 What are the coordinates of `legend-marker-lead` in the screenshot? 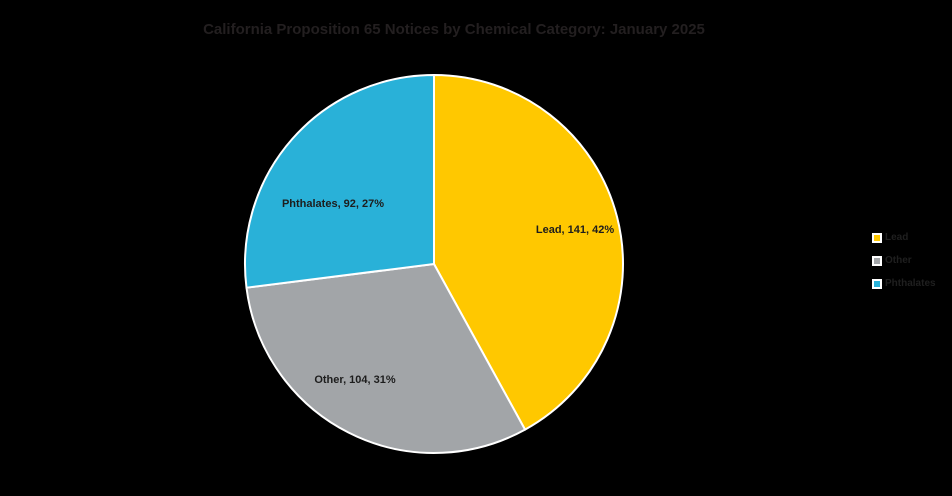 It's located at (877, 238).